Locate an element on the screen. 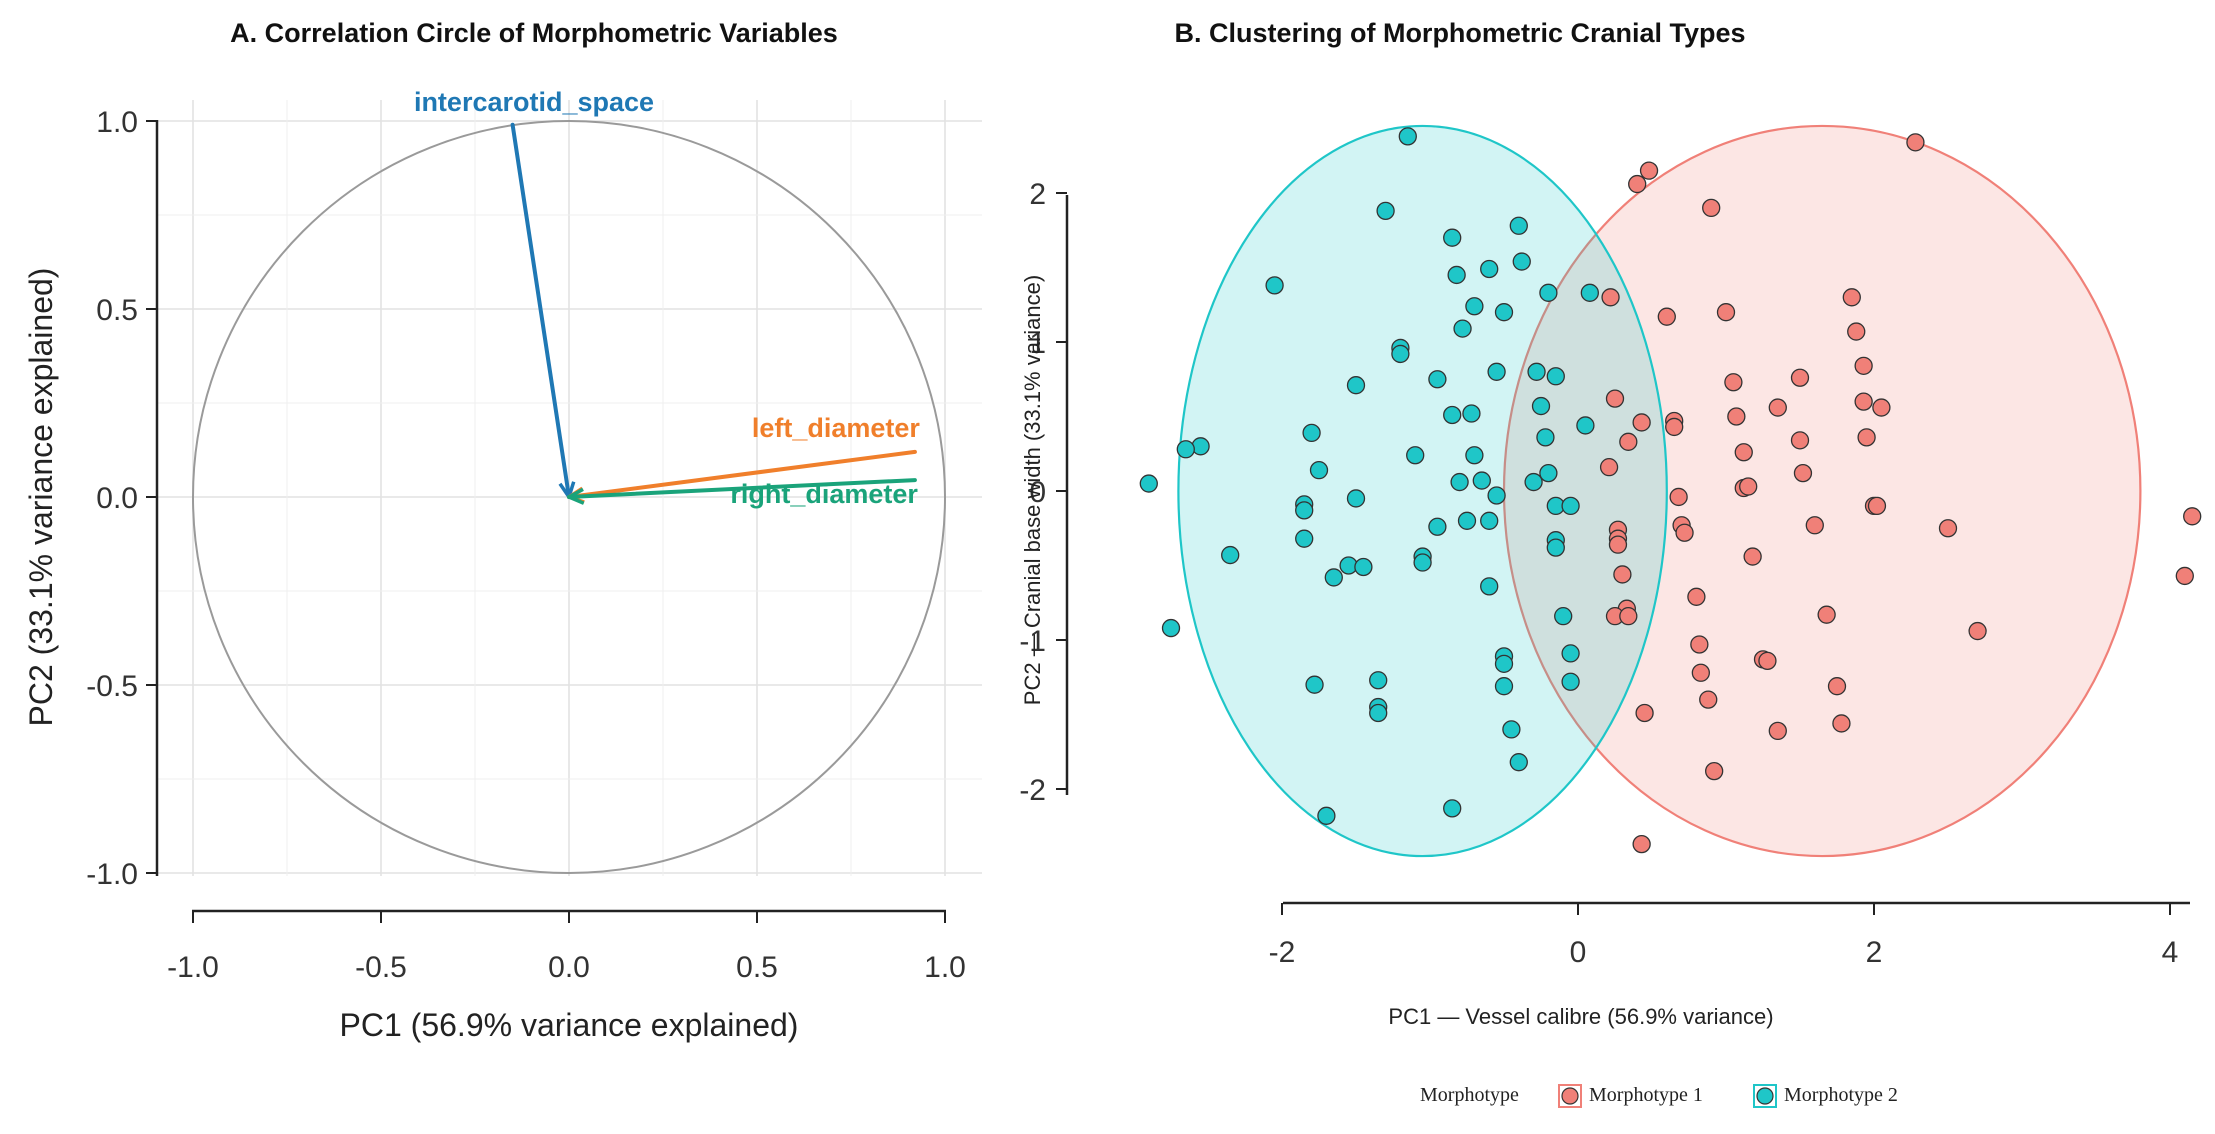 The width and height of the screenshot is (2215, 1134). panel-a-x-tick-label: 0.0 is located at coordinates (569, 967).